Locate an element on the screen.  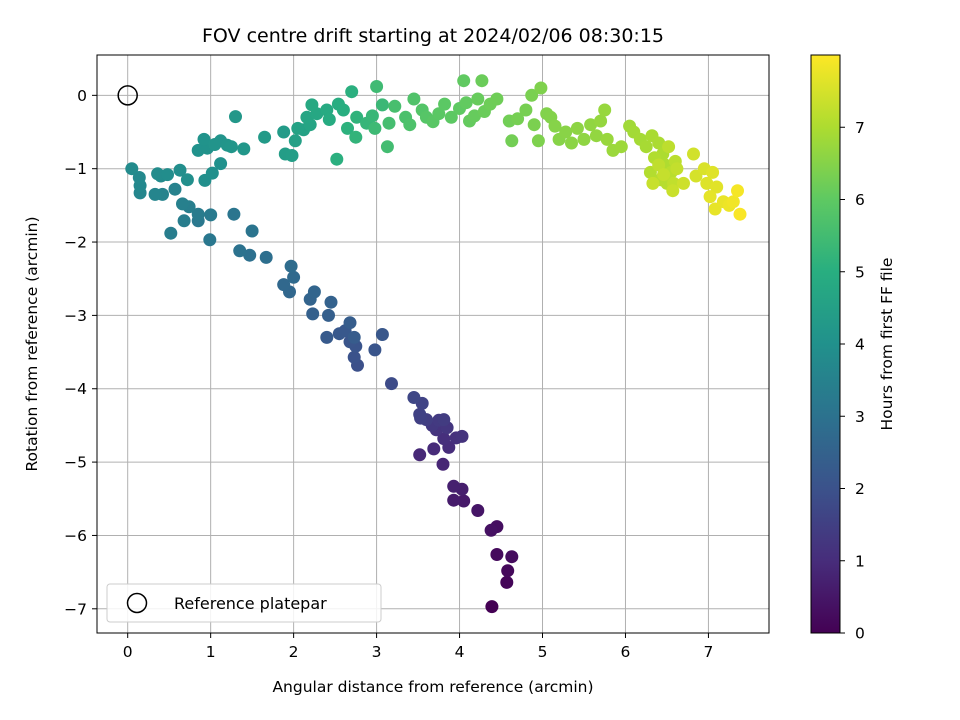
y-axis-label: Rotation from reference (arcmin) is located at coordinates (32, 343).